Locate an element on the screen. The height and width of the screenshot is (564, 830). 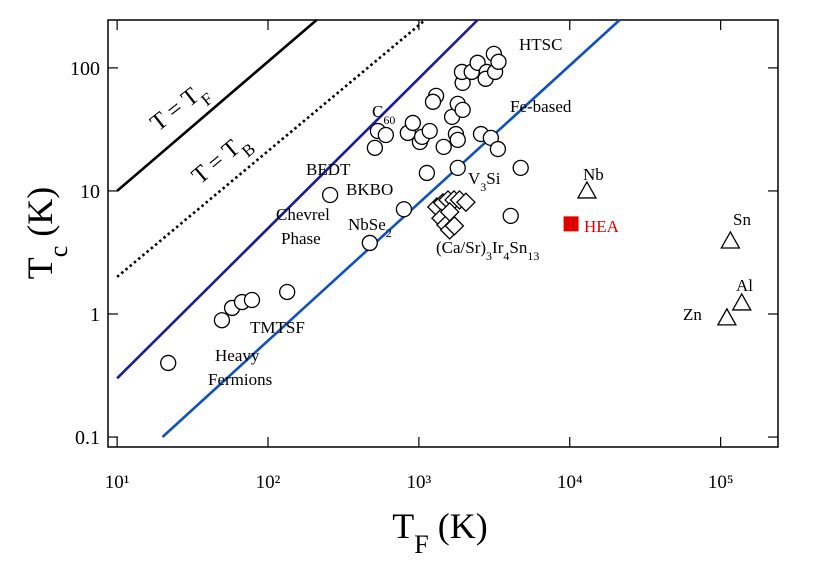
annotation: Chevrel is located at coordinates (303, 214).